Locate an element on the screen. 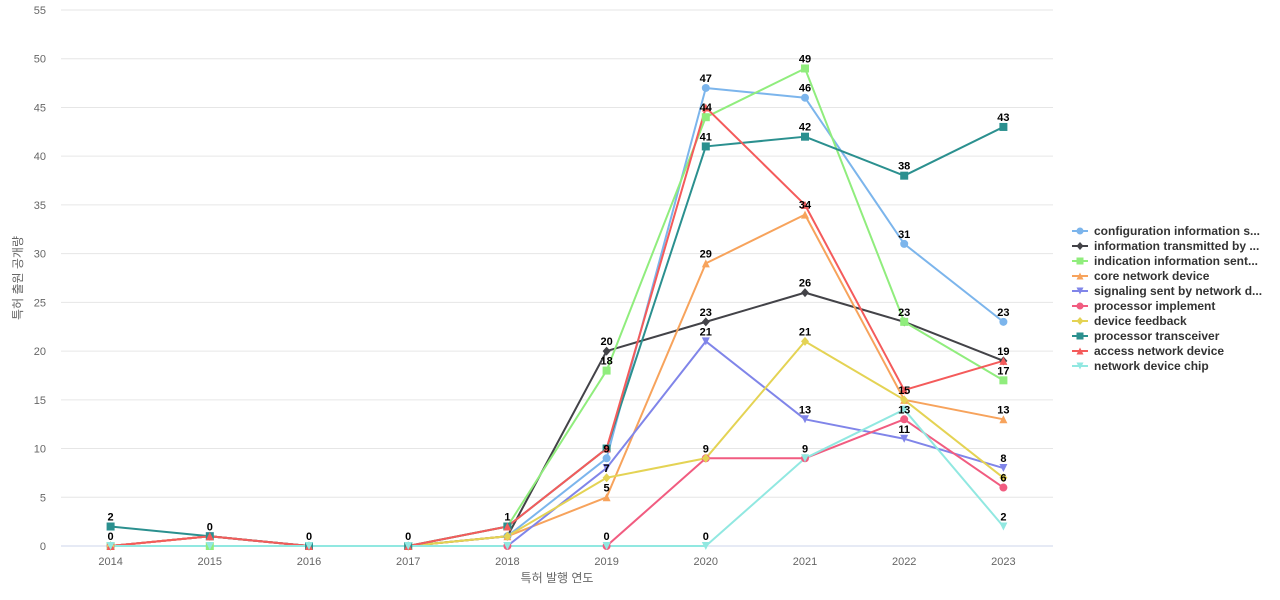 This screenshot has height=600, width=1280. data-label: 11 is located at coordinates (904, 430).